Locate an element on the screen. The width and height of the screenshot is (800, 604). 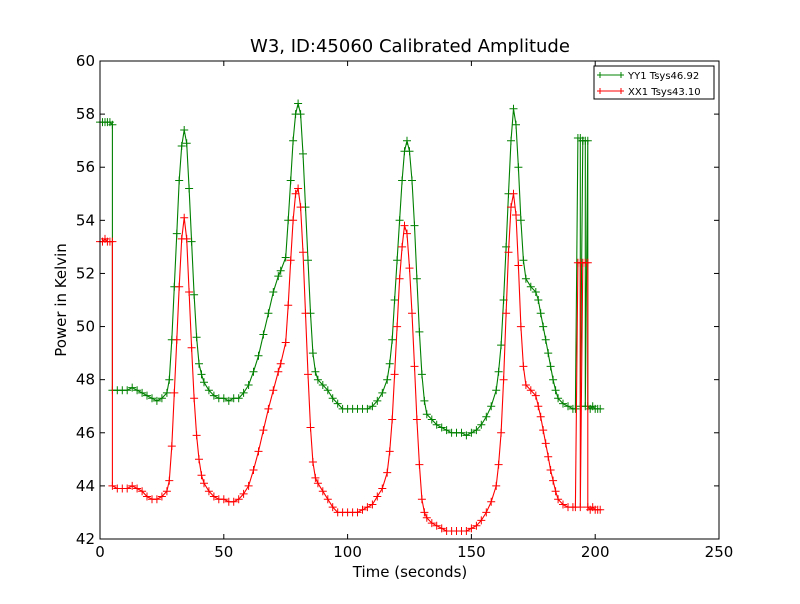
x-tick-label: 150 is located at coordinates (471, 552).